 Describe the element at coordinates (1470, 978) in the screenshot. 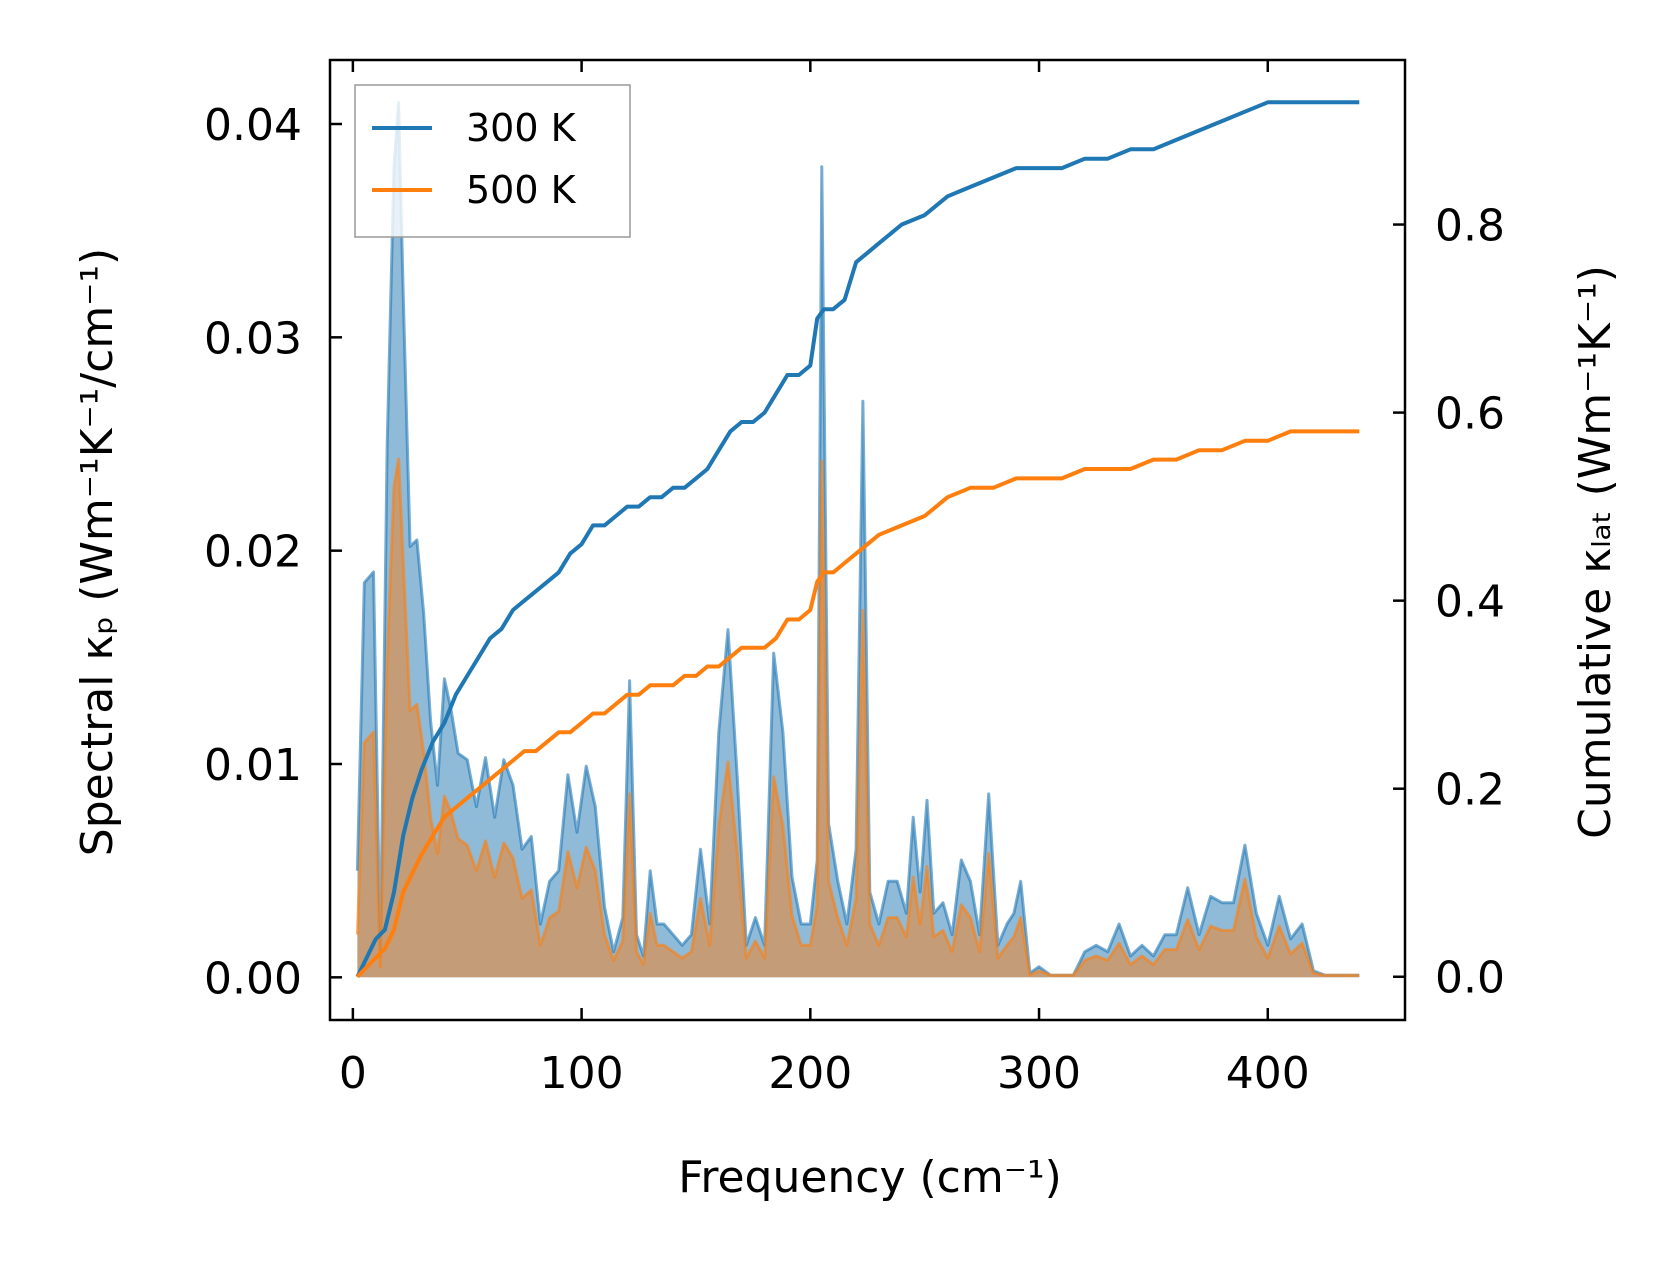

I see `y-right-tick-label: 0.0` at that location.